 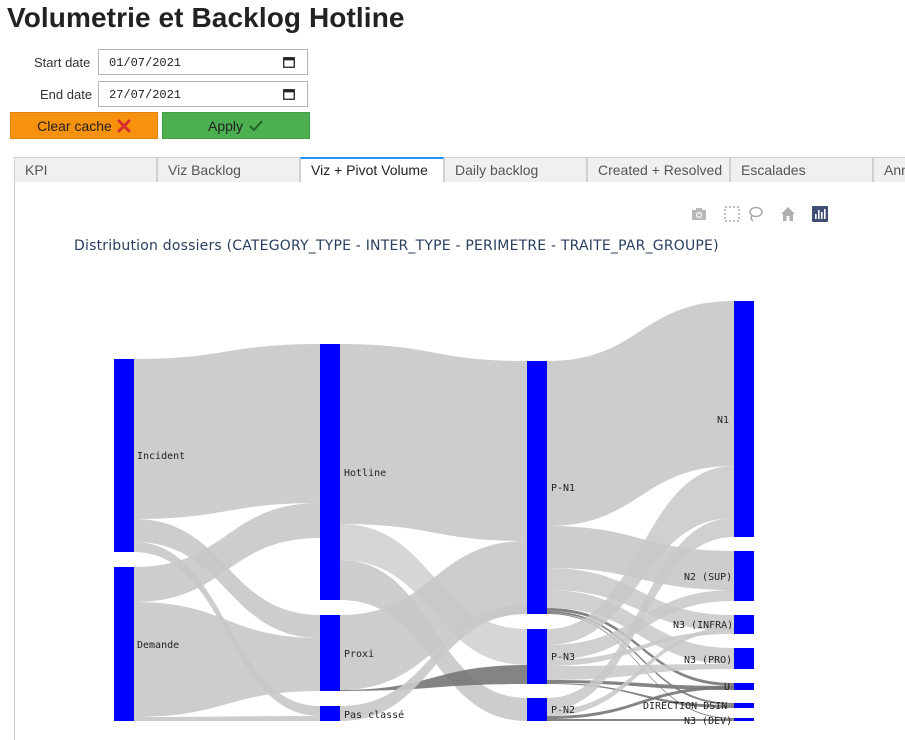 I want to click on checkmark-icon, so click(x=256, y=125).